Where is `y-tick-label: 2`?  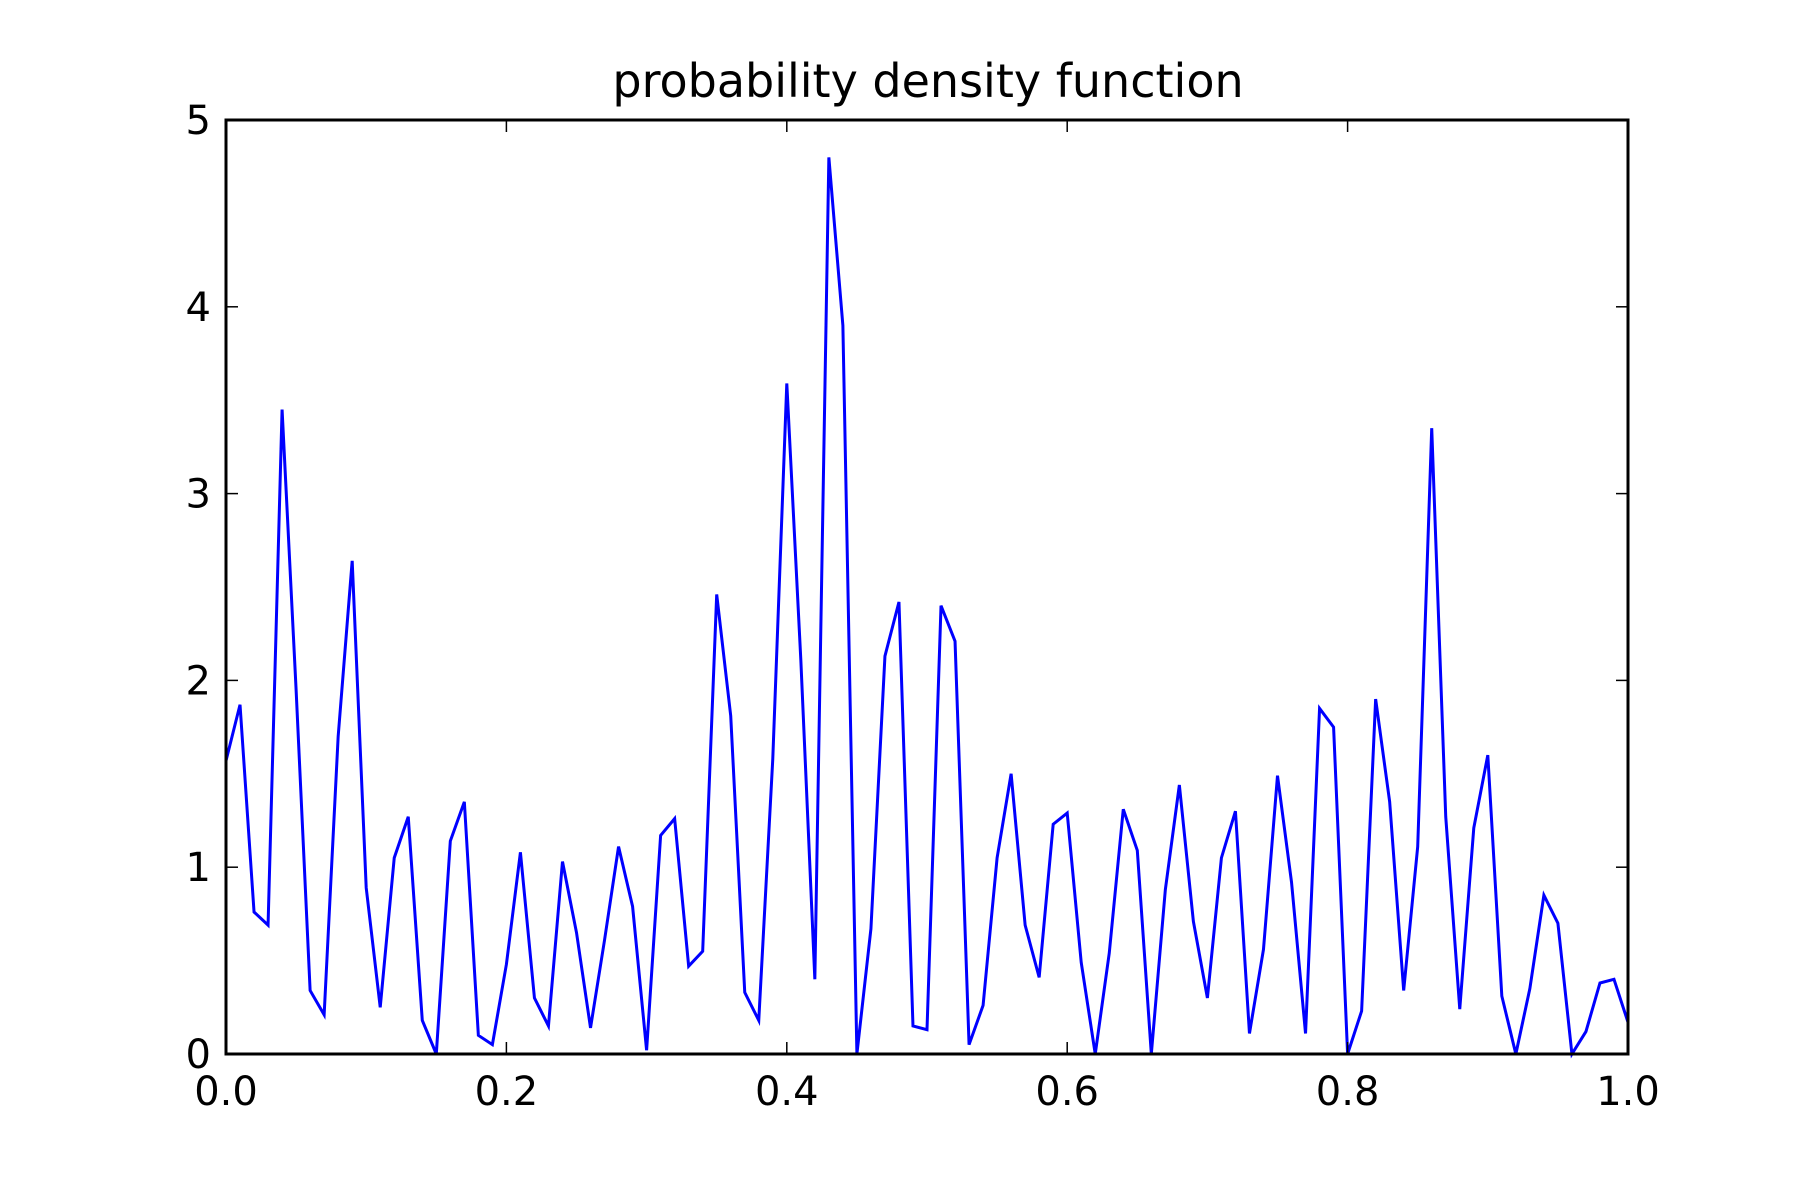
y-tick-label: 2 is located at coordinates (198, 681).